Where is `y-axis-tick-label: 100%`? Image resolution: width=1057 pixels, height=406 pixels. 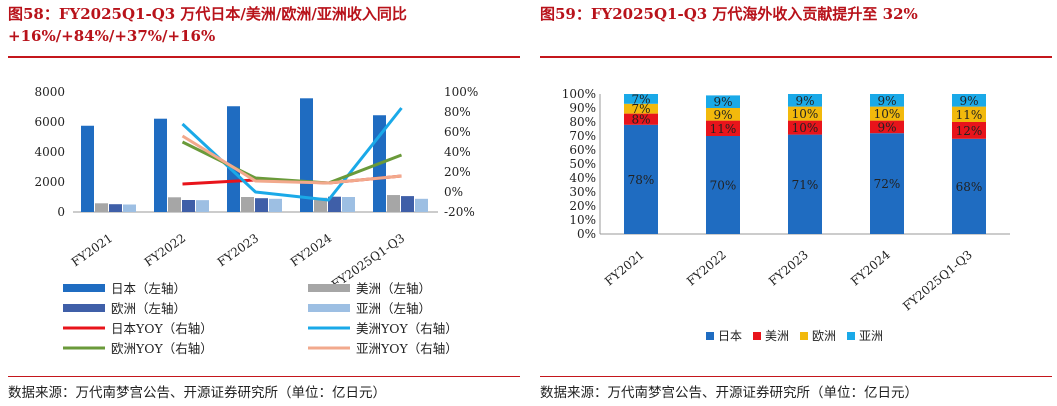
y-axis-tick-label: 100% is located at coordinates (579, 94).